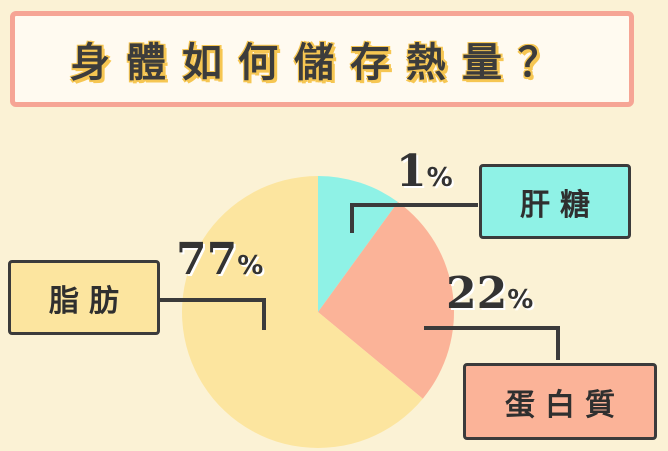 This screenshot has width=668, height=451. Describe the element at coordinates (424, 171) in the screenshot. I see `data-label-glycogen: 1%` at that location.